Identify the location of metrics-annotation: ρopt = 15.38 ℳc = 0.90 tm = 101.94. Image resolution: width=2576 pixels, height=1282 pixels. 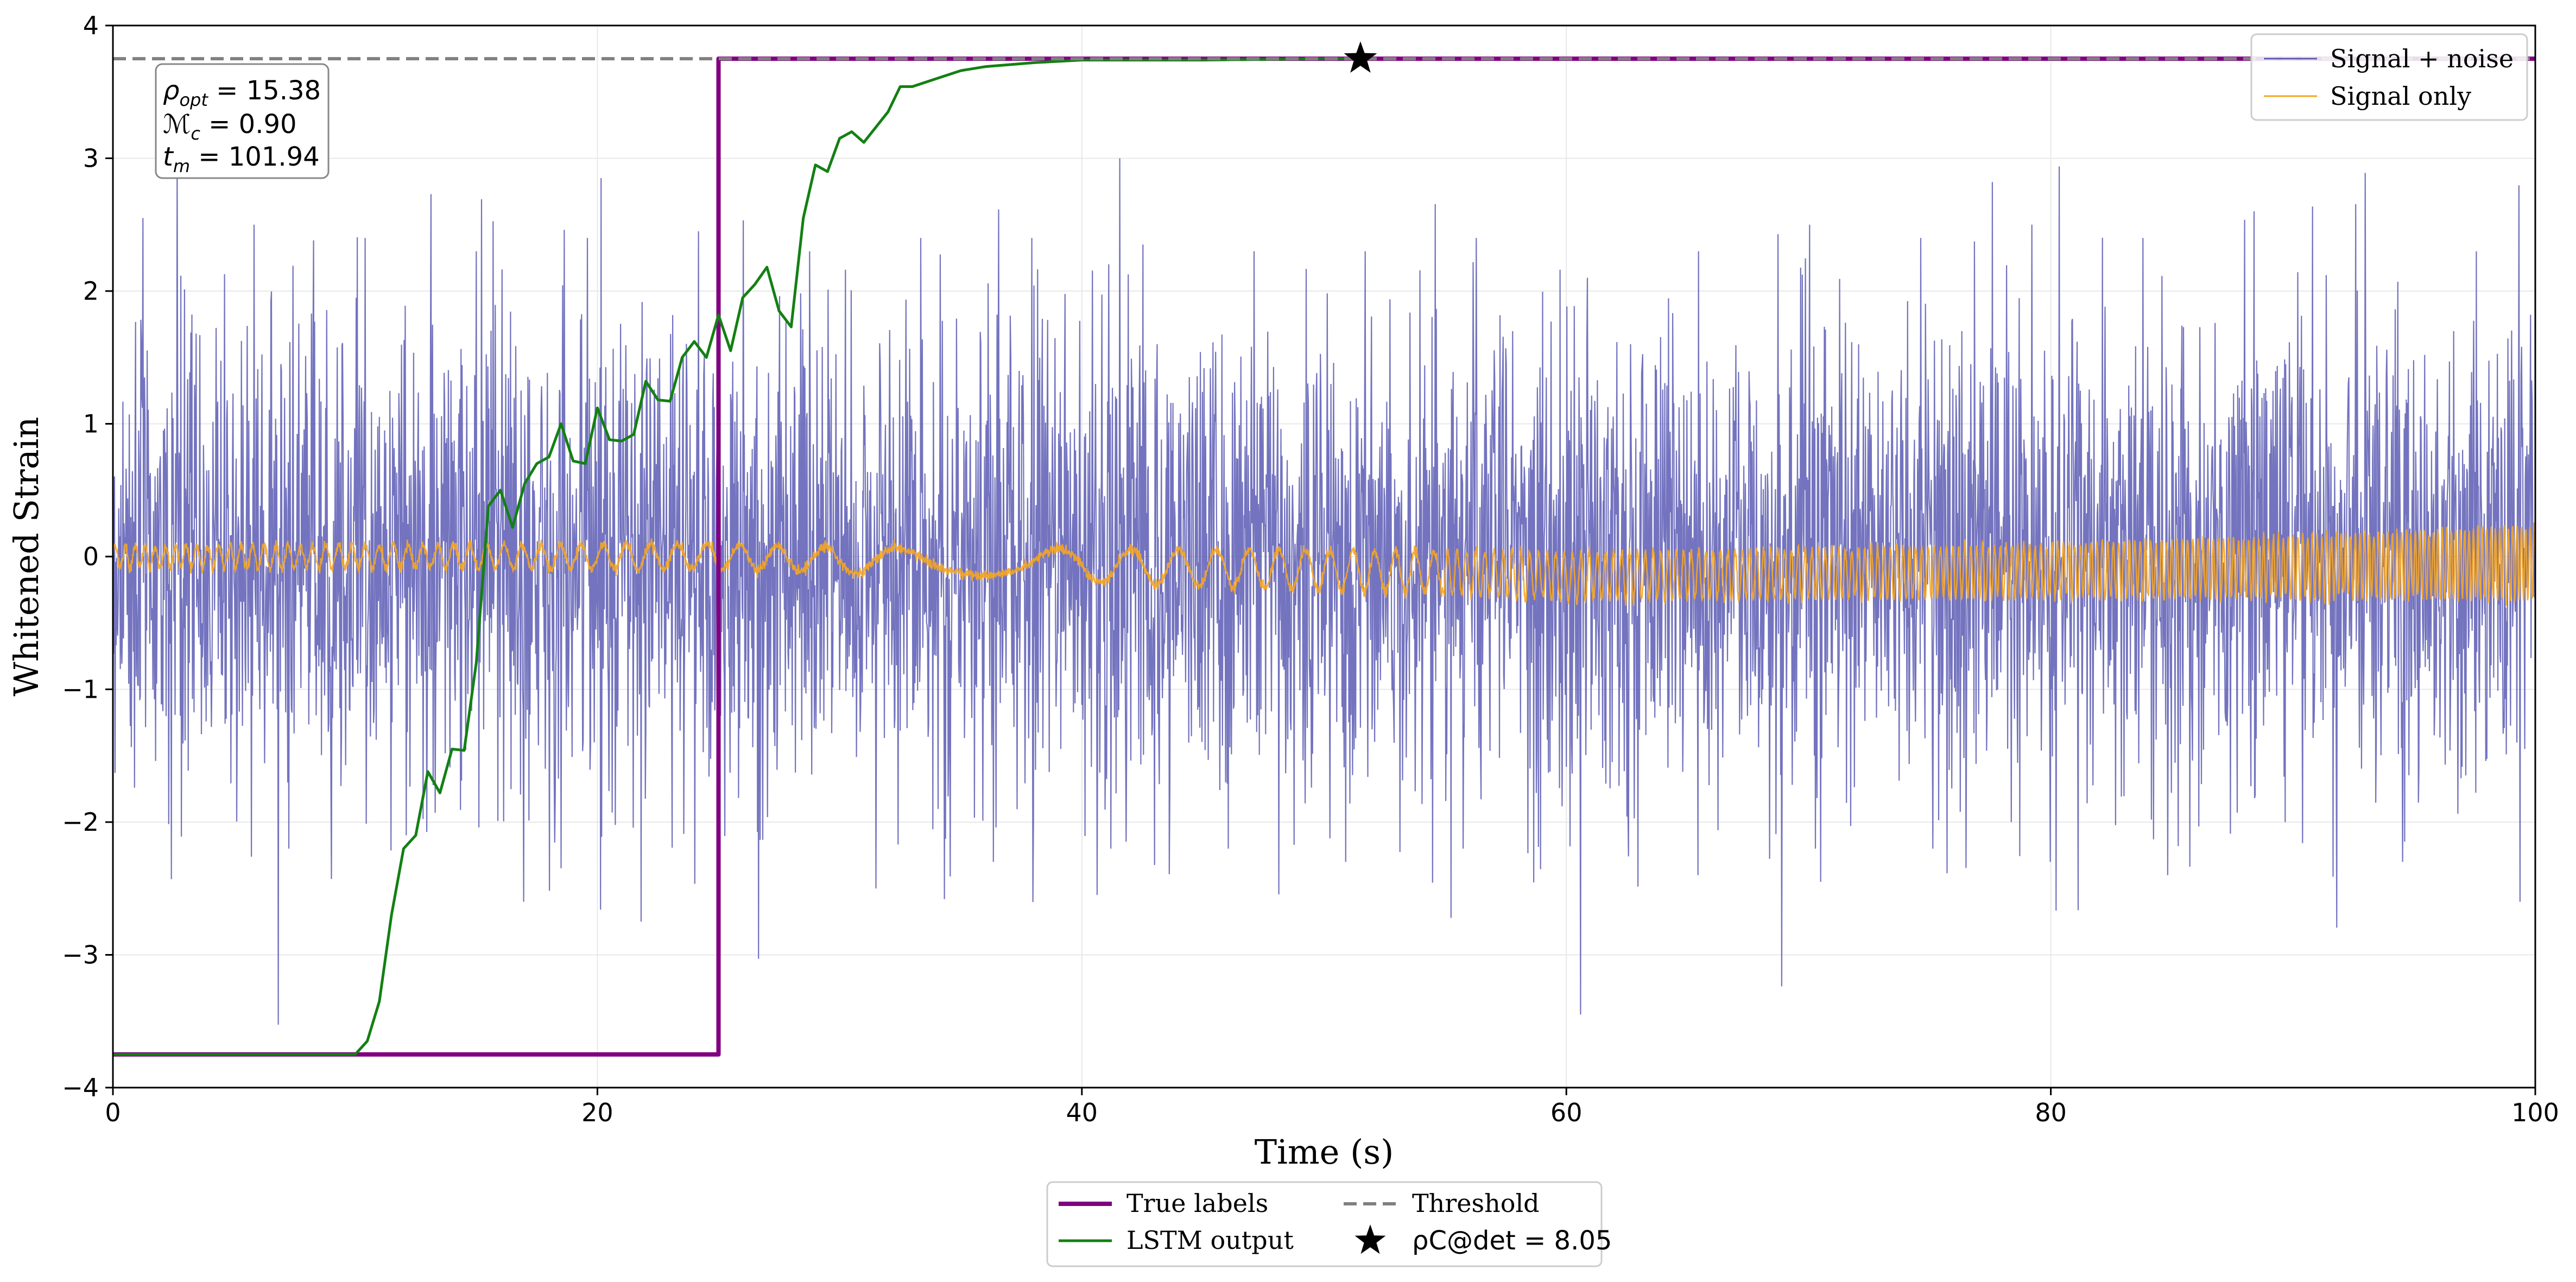
(242, 121).